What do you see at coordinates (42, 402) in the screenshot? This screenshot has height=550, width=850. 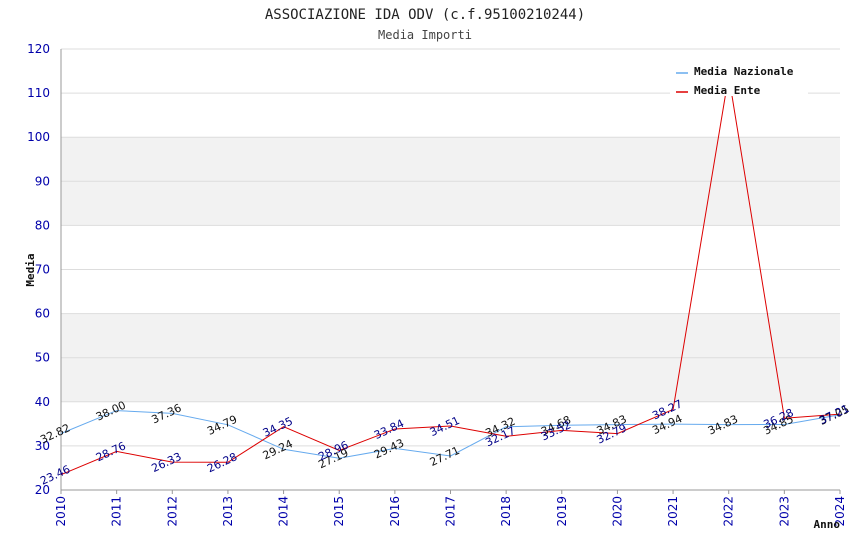 I see `y-tick-label: 40` at bounding box center [42, 402].